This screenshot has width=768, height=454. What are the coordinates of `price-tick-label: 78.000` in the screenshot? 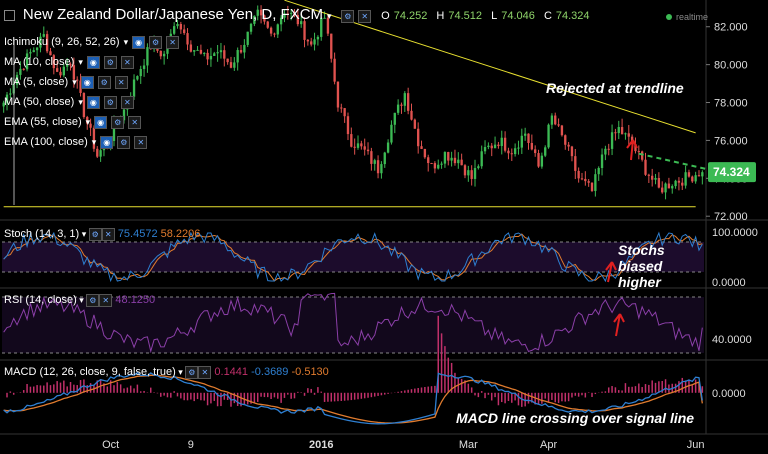 It's located at (731, 104).